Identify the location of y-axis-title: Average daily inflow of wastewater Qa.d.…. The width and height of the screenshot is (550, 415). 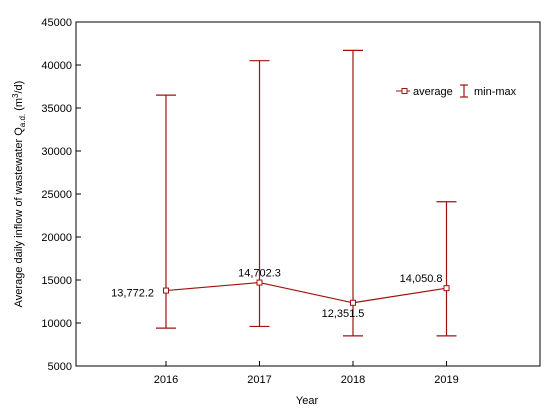
(19, 194).